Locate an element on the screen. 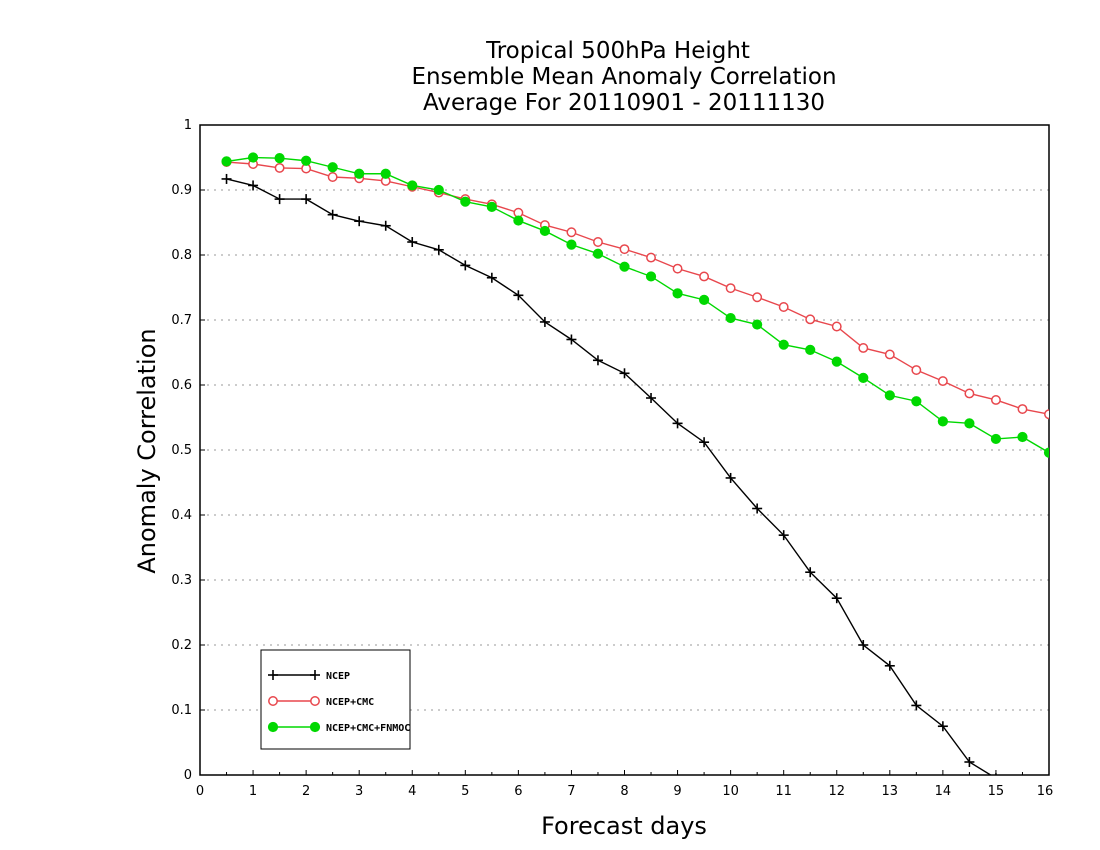  x-tick-label-12: 12 is located at coordinates (836, 791).